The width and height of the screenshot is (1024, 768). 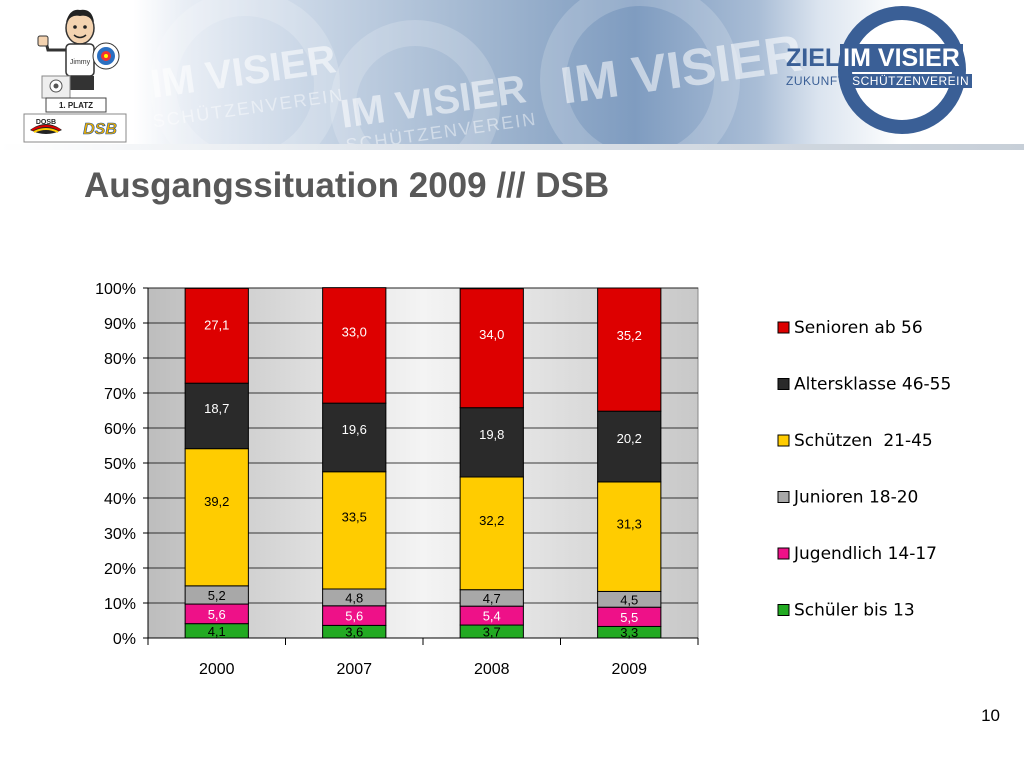 What do you see at coordinates (354, 597) in the screenshot?
I see `data-label: 4,8` at bounding box center [354, 597].